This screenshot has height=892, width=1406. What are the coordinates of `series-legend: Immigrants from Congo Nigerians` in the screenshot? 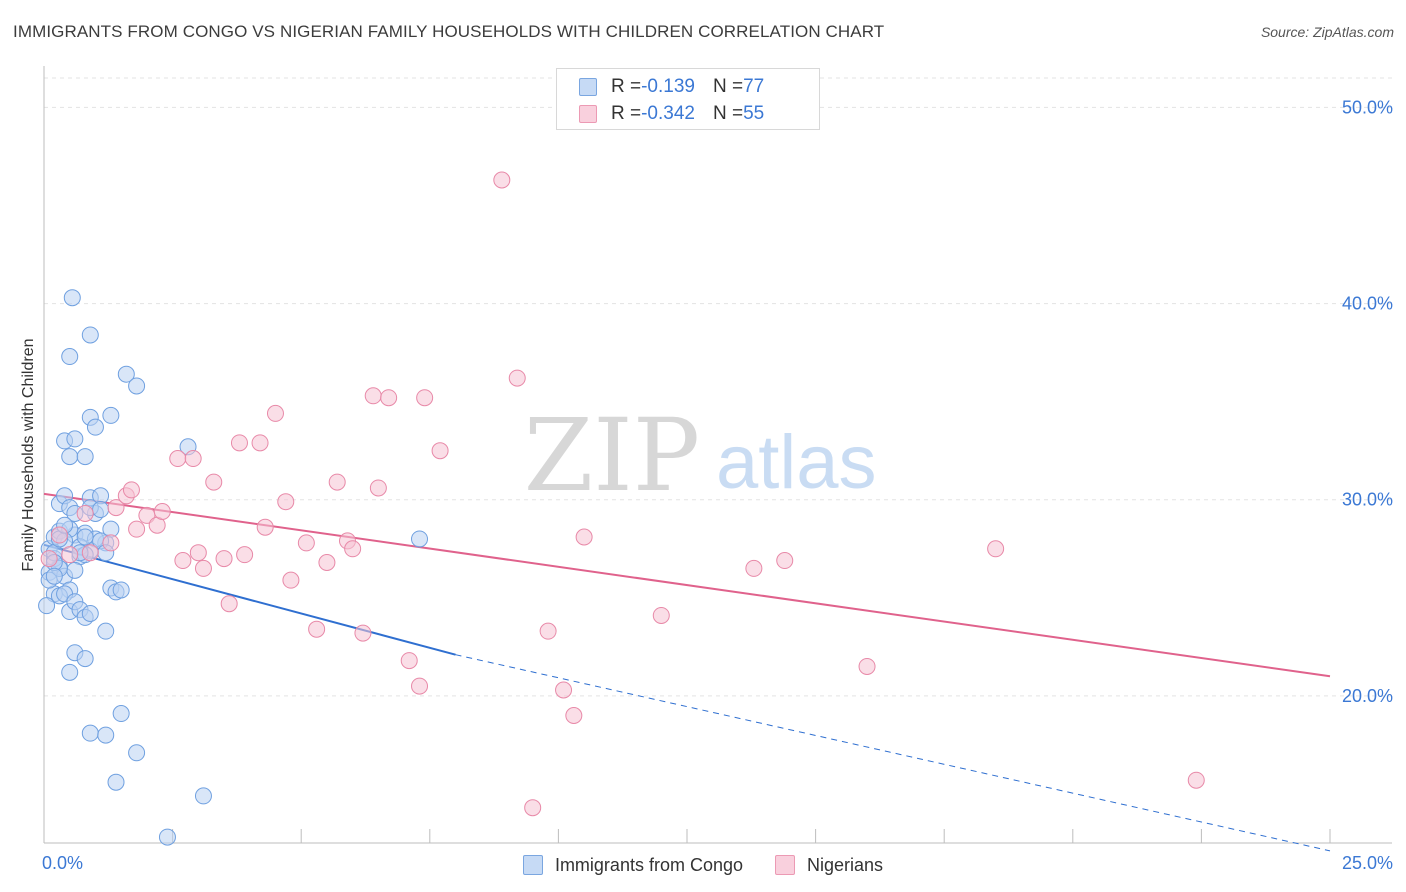 It's located at (703, 865).